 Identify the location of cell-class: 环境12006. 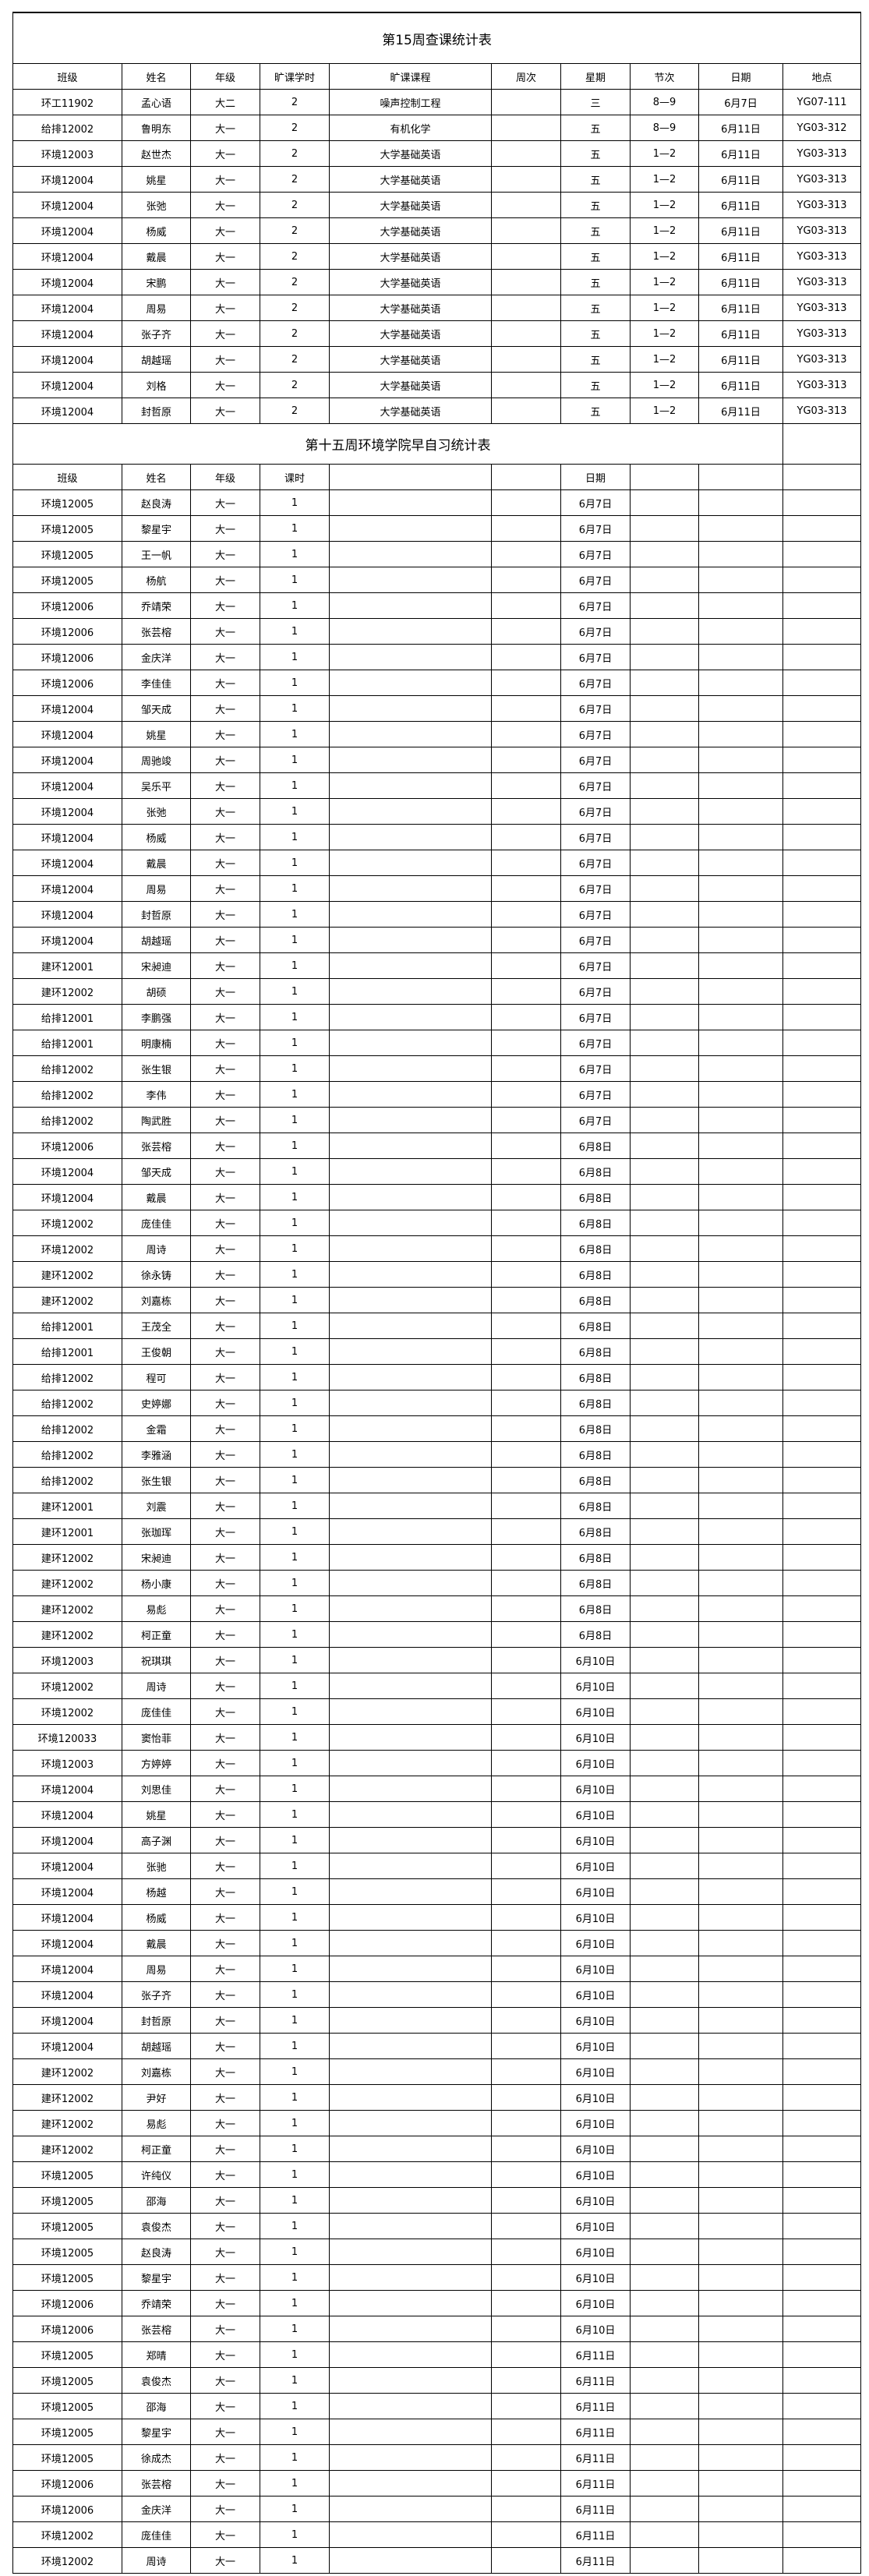
(67, 1146).